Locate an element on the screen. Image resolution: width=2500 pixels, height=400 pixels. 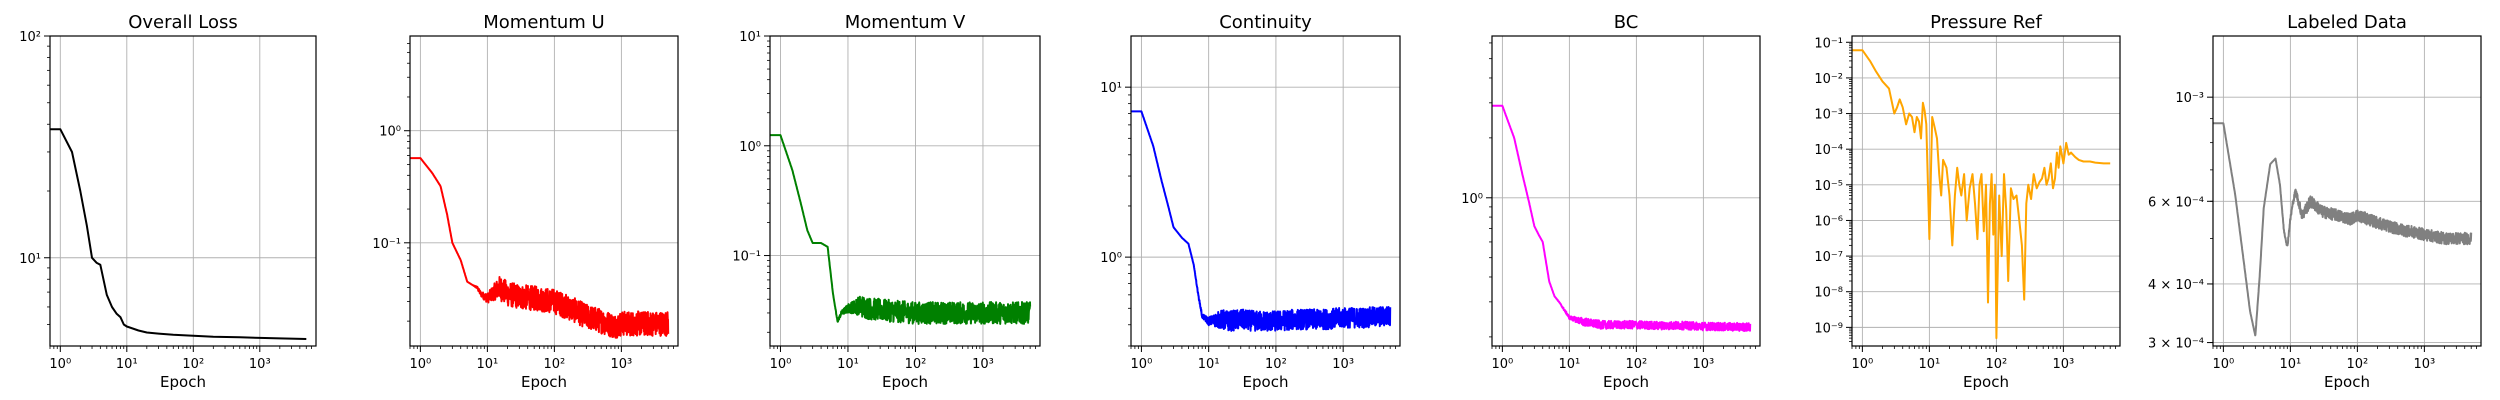
y-tick-label: 10⁻⁷ is located at coordinates (1828, 257).